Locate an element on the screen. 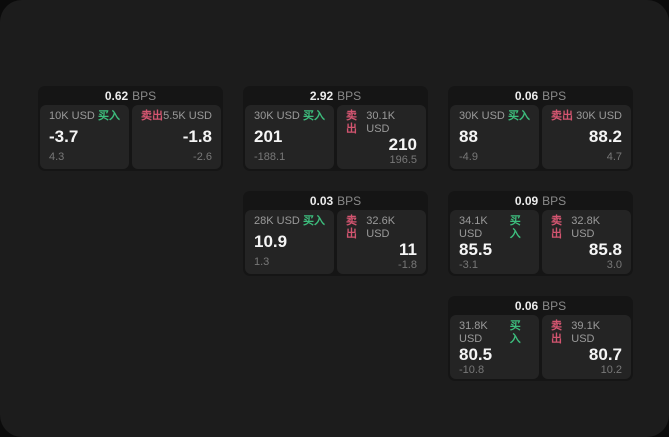  buy-price-value: 10.9 is located at coordinates (271, 241).